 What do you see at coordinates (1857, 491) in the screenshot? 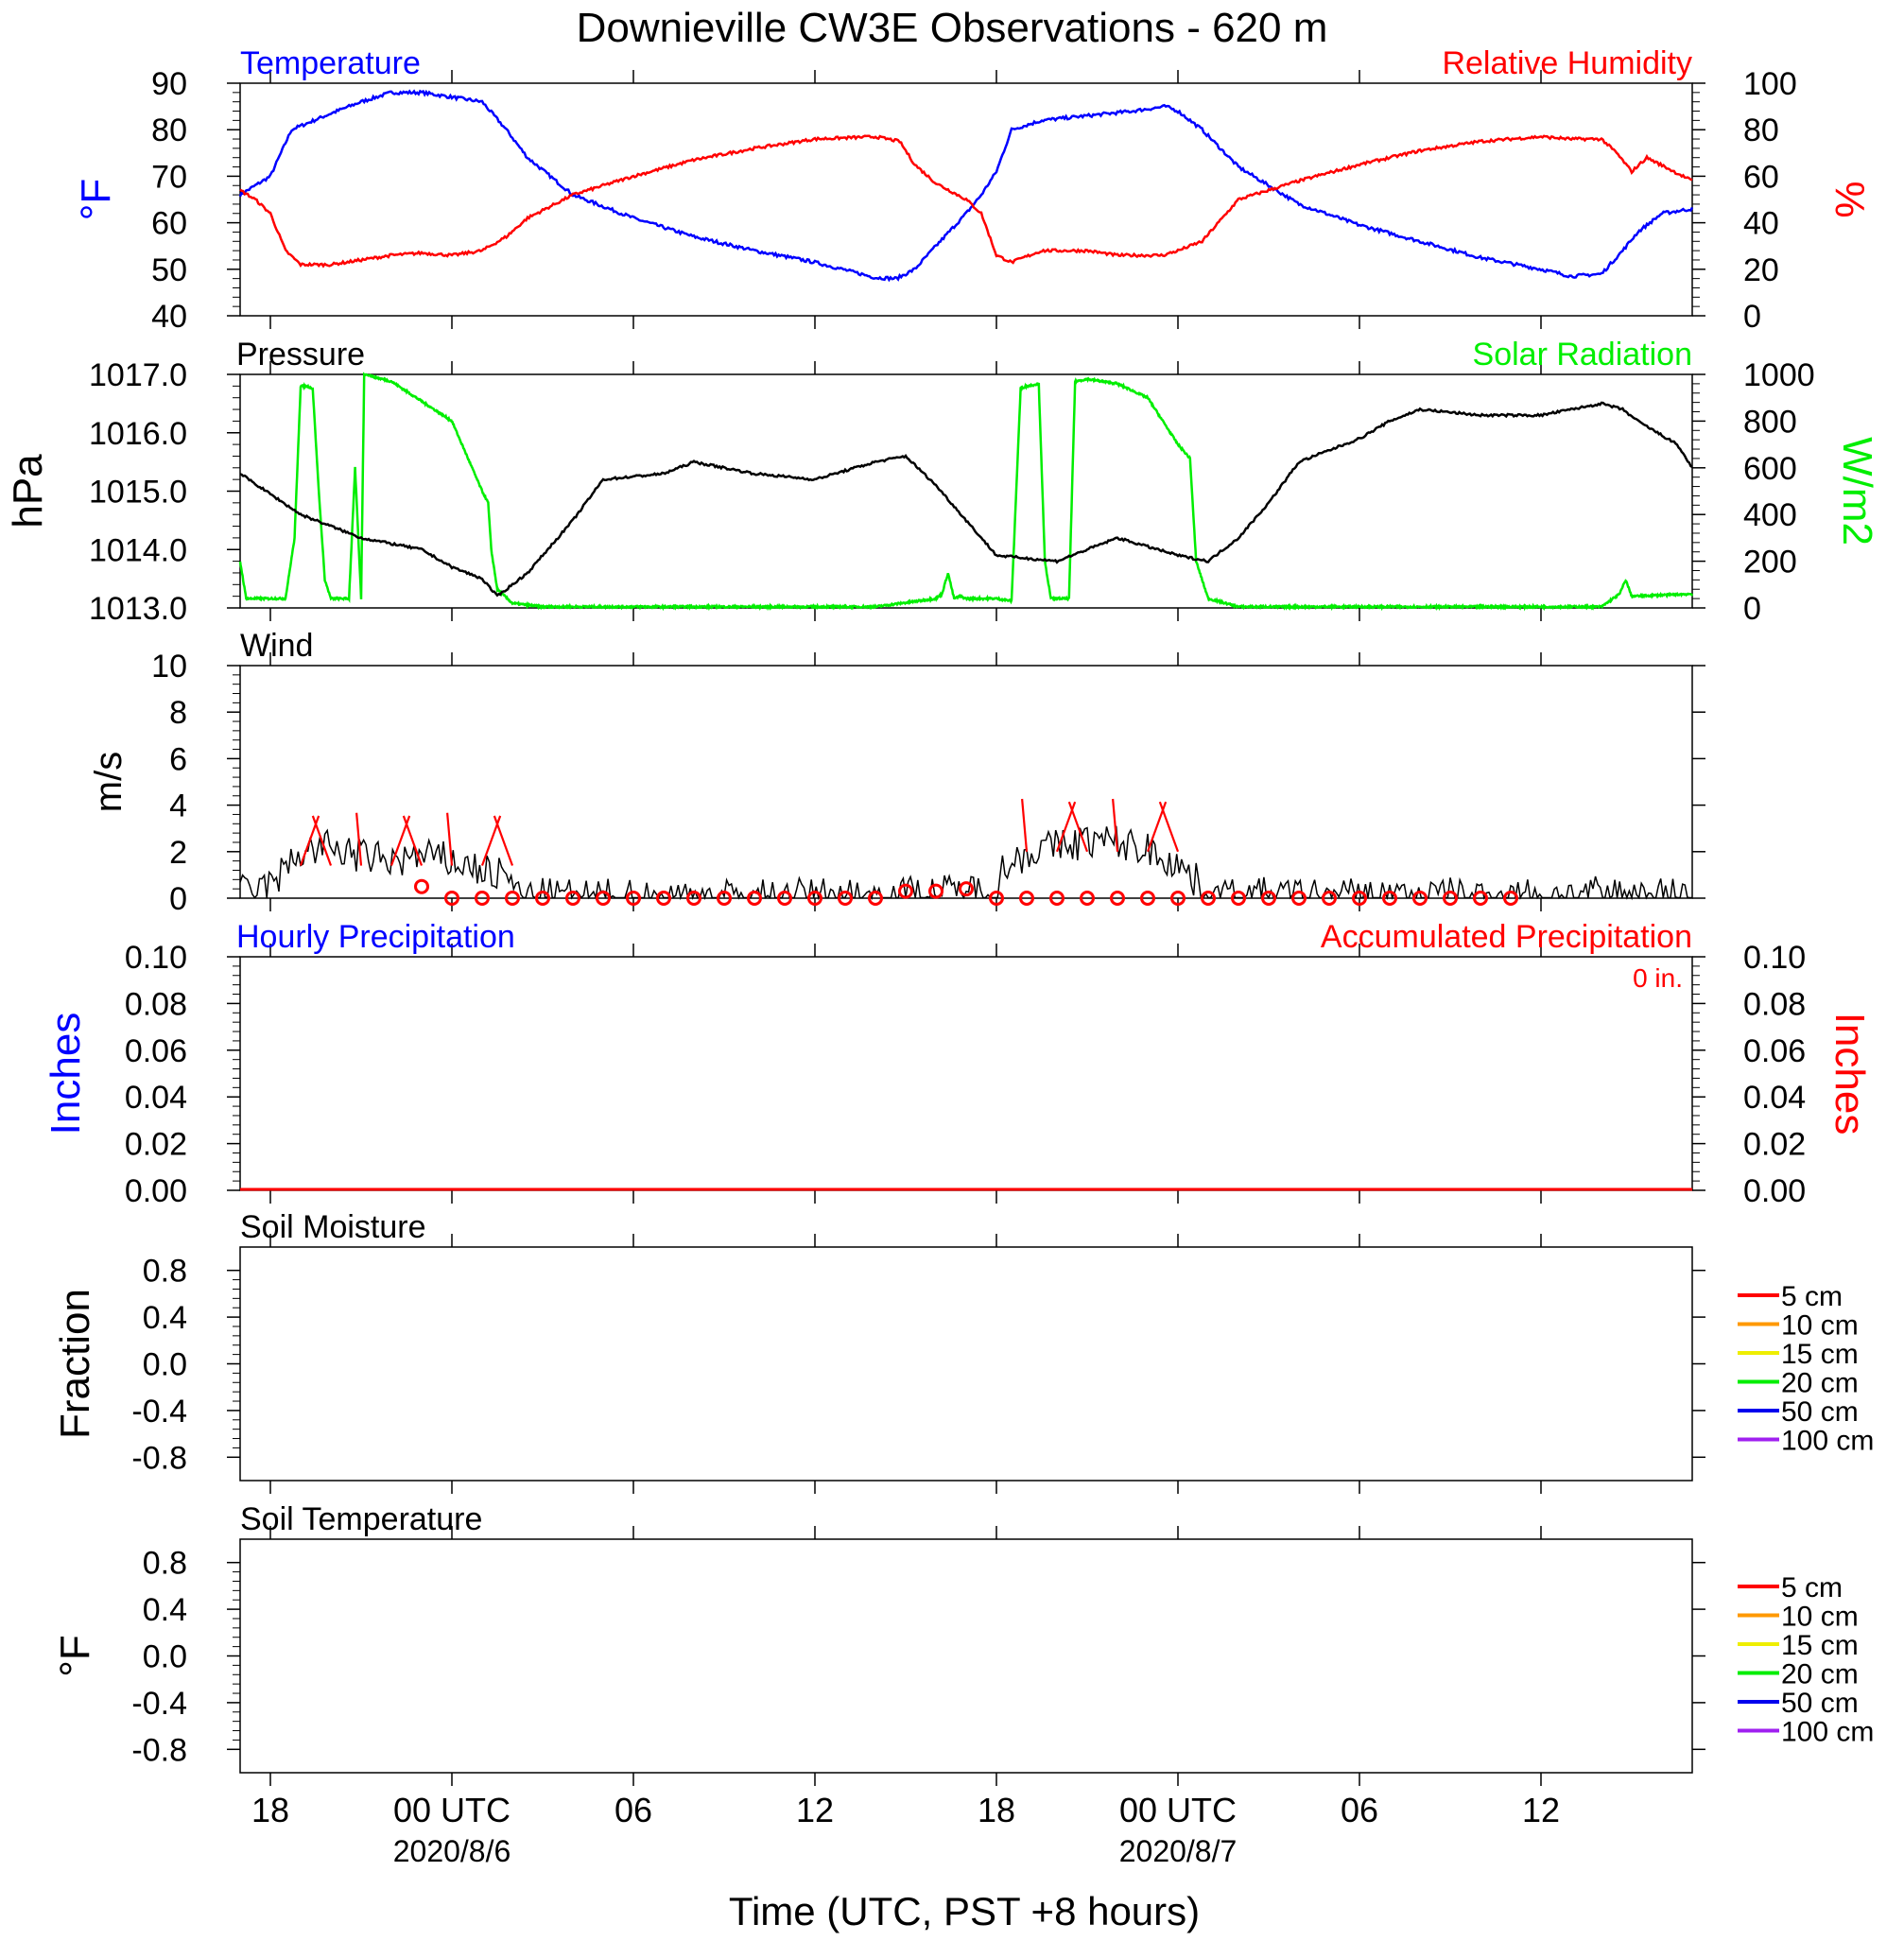
I see `solar-axis-label: W/m2` at bounding box center [1857, 491].